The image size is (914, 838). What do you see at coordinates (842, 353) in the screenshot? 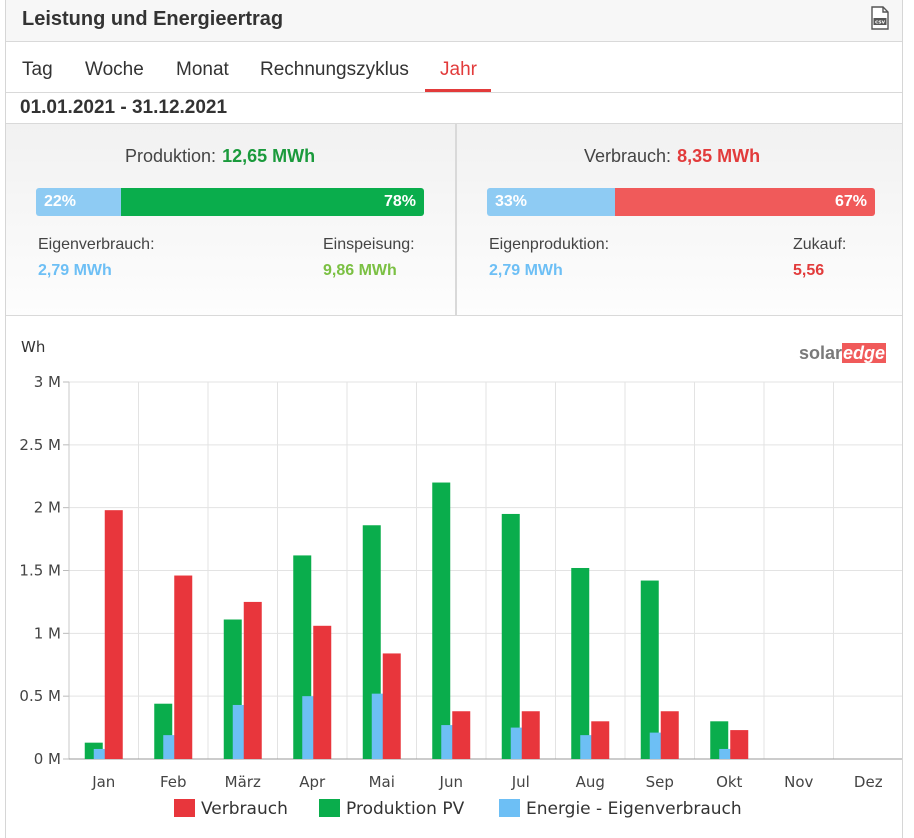
I see `solaredge-logo: solaredge` at bounding box center [842, 353].